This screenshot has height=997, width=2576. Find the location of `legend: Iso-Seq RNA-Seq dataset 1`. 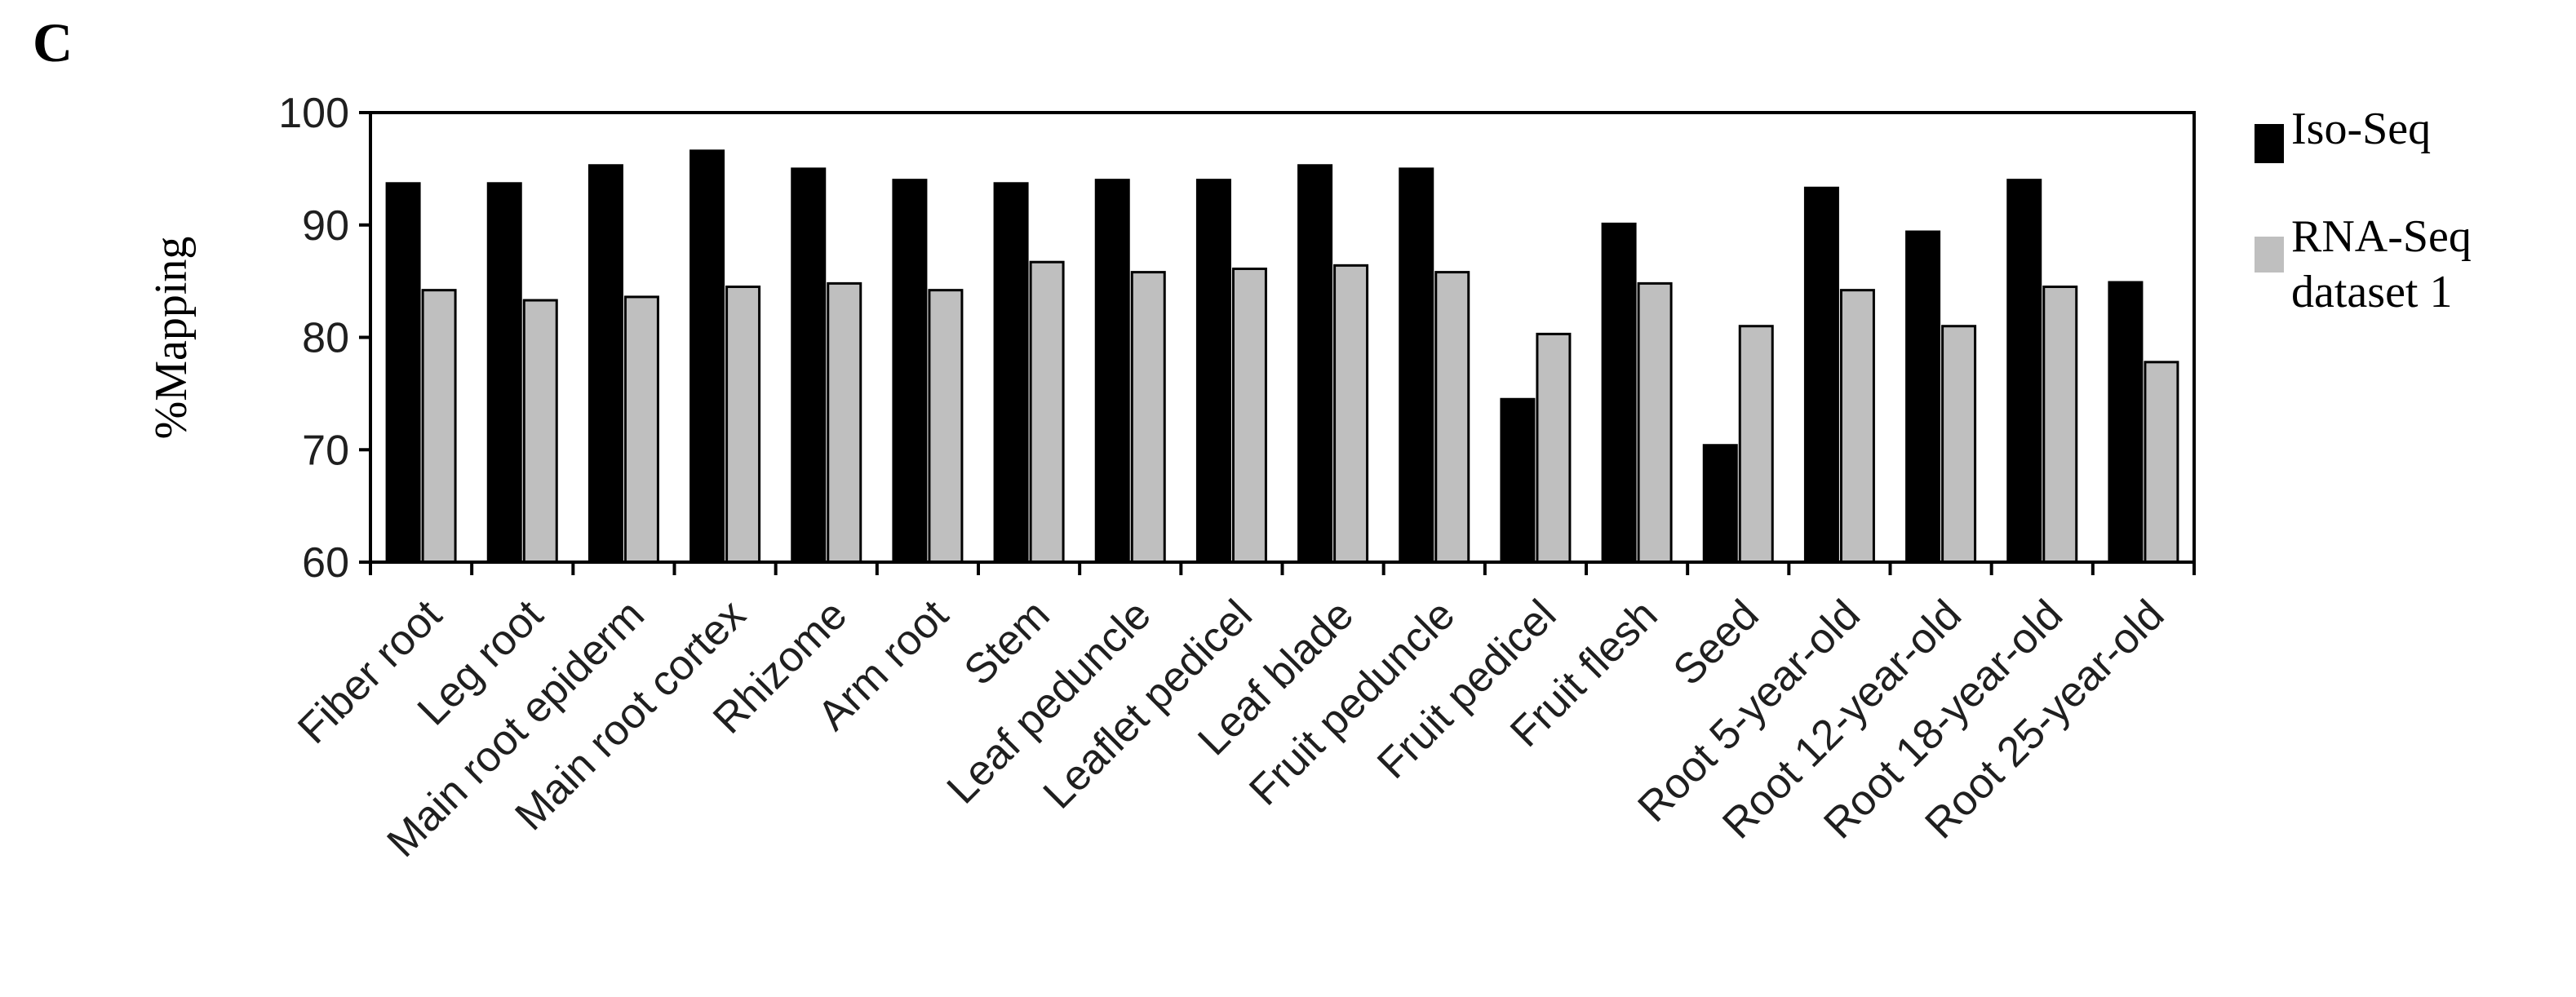

legend: Iso-Seq RNA-Seq dataset 1 is located at coordinates (2369, 210).